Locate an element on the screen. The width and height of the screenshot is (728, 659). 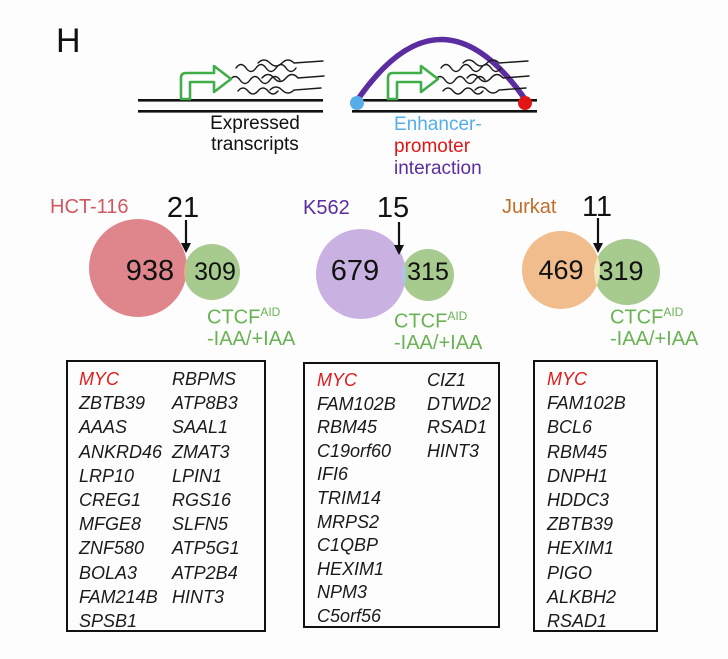
gene-name: ALKBH2 is located at coordinates (582, 596).